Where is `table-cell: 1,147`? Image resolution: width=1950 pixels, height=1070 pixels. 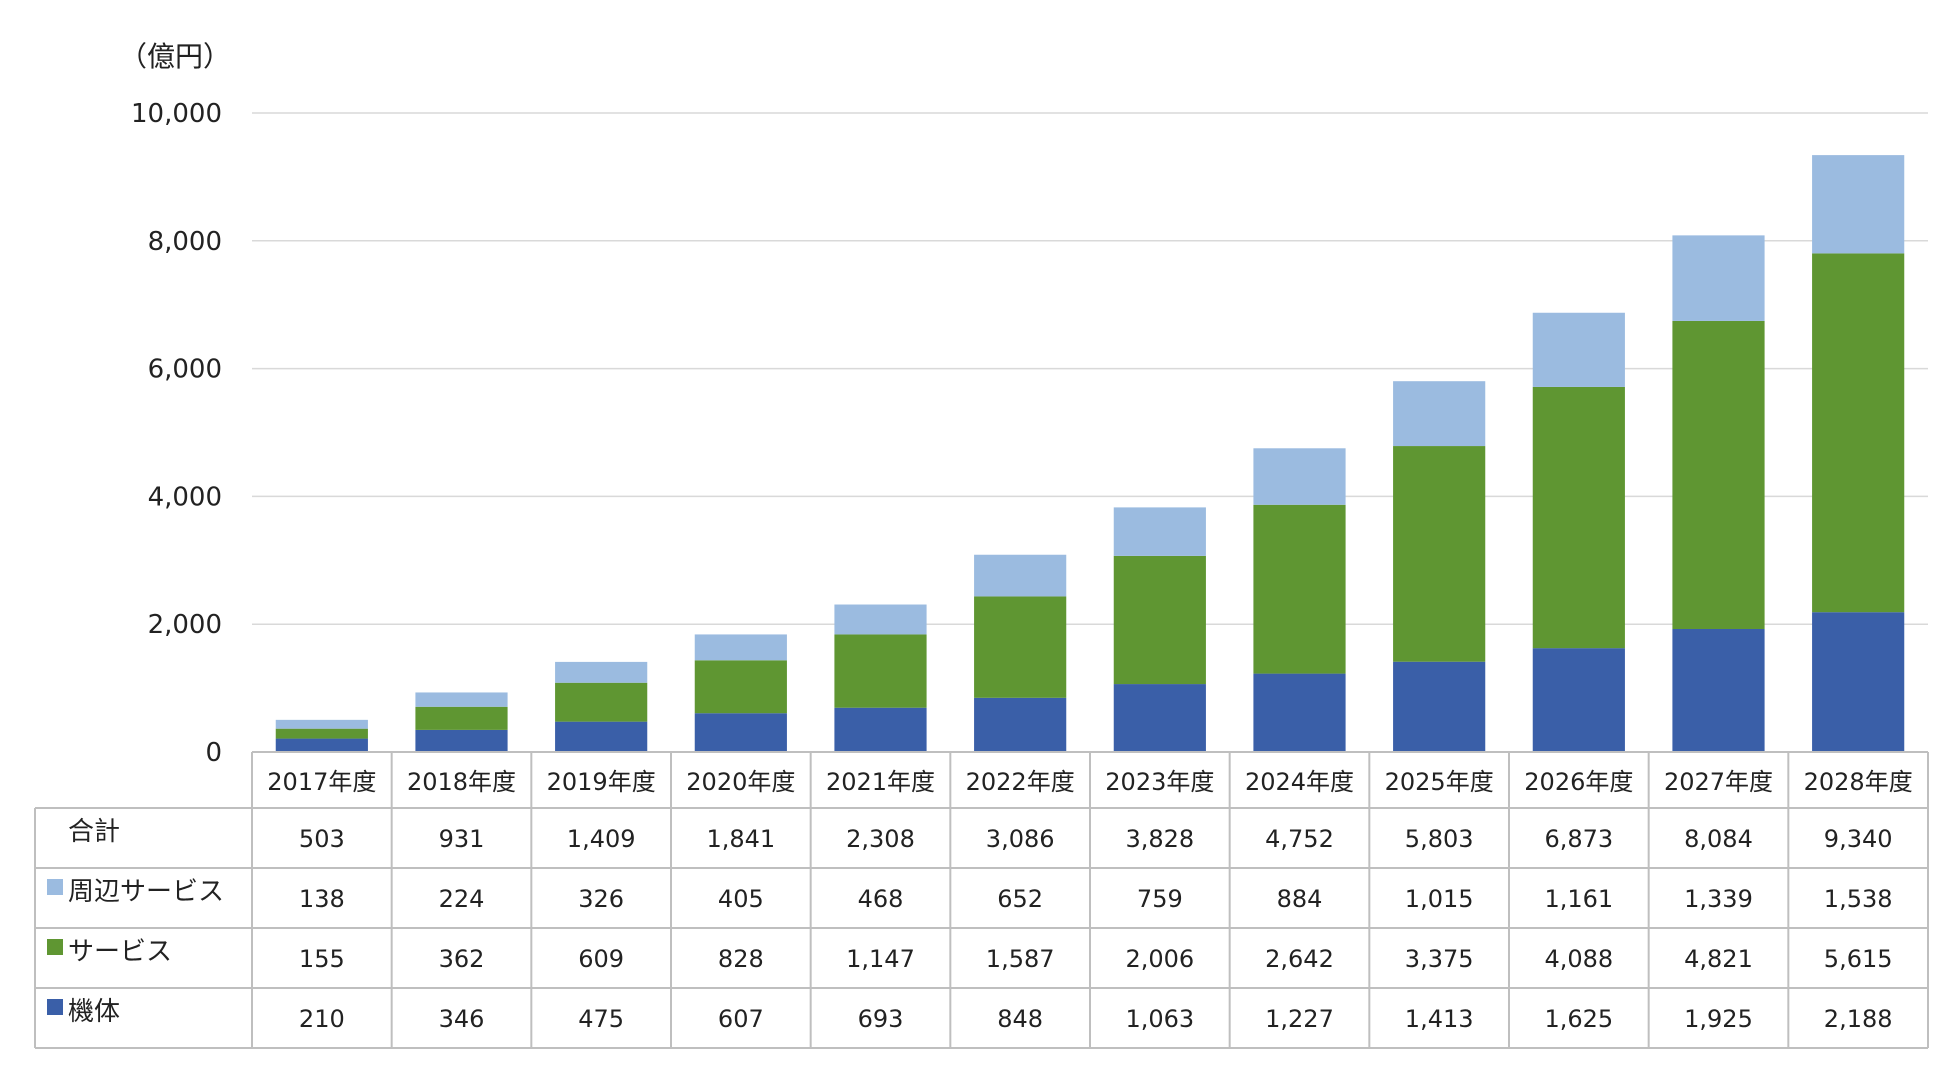
table-cell: 1,147 is located at coordinates (880, 959).